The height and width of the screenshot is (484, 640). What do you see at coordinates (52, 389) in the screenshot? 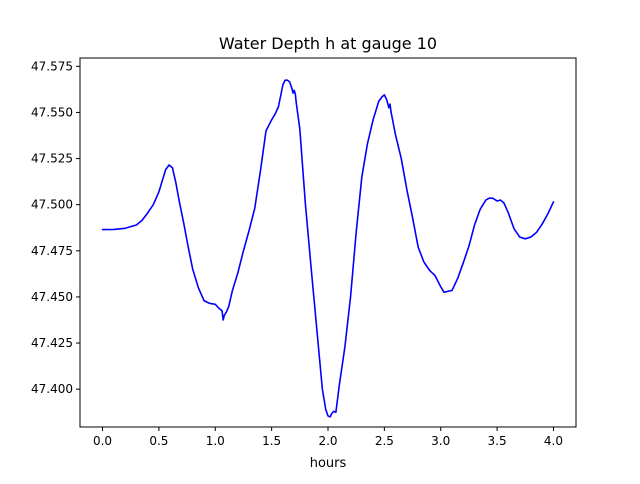
I see `y-tick-label: 47.400` at bounding box center [52, 389].